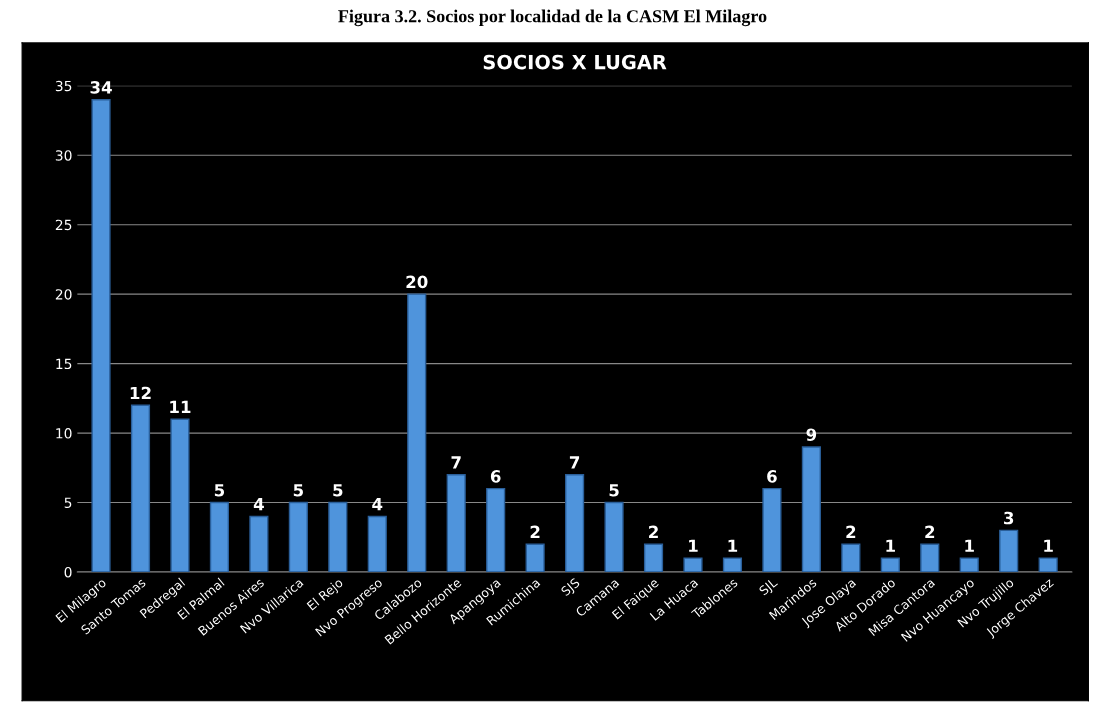 The image size is (1105, 715). Describe the element at coordinates (63, 155) in the screenshot. I see `y-tick-label: 30` at that location.